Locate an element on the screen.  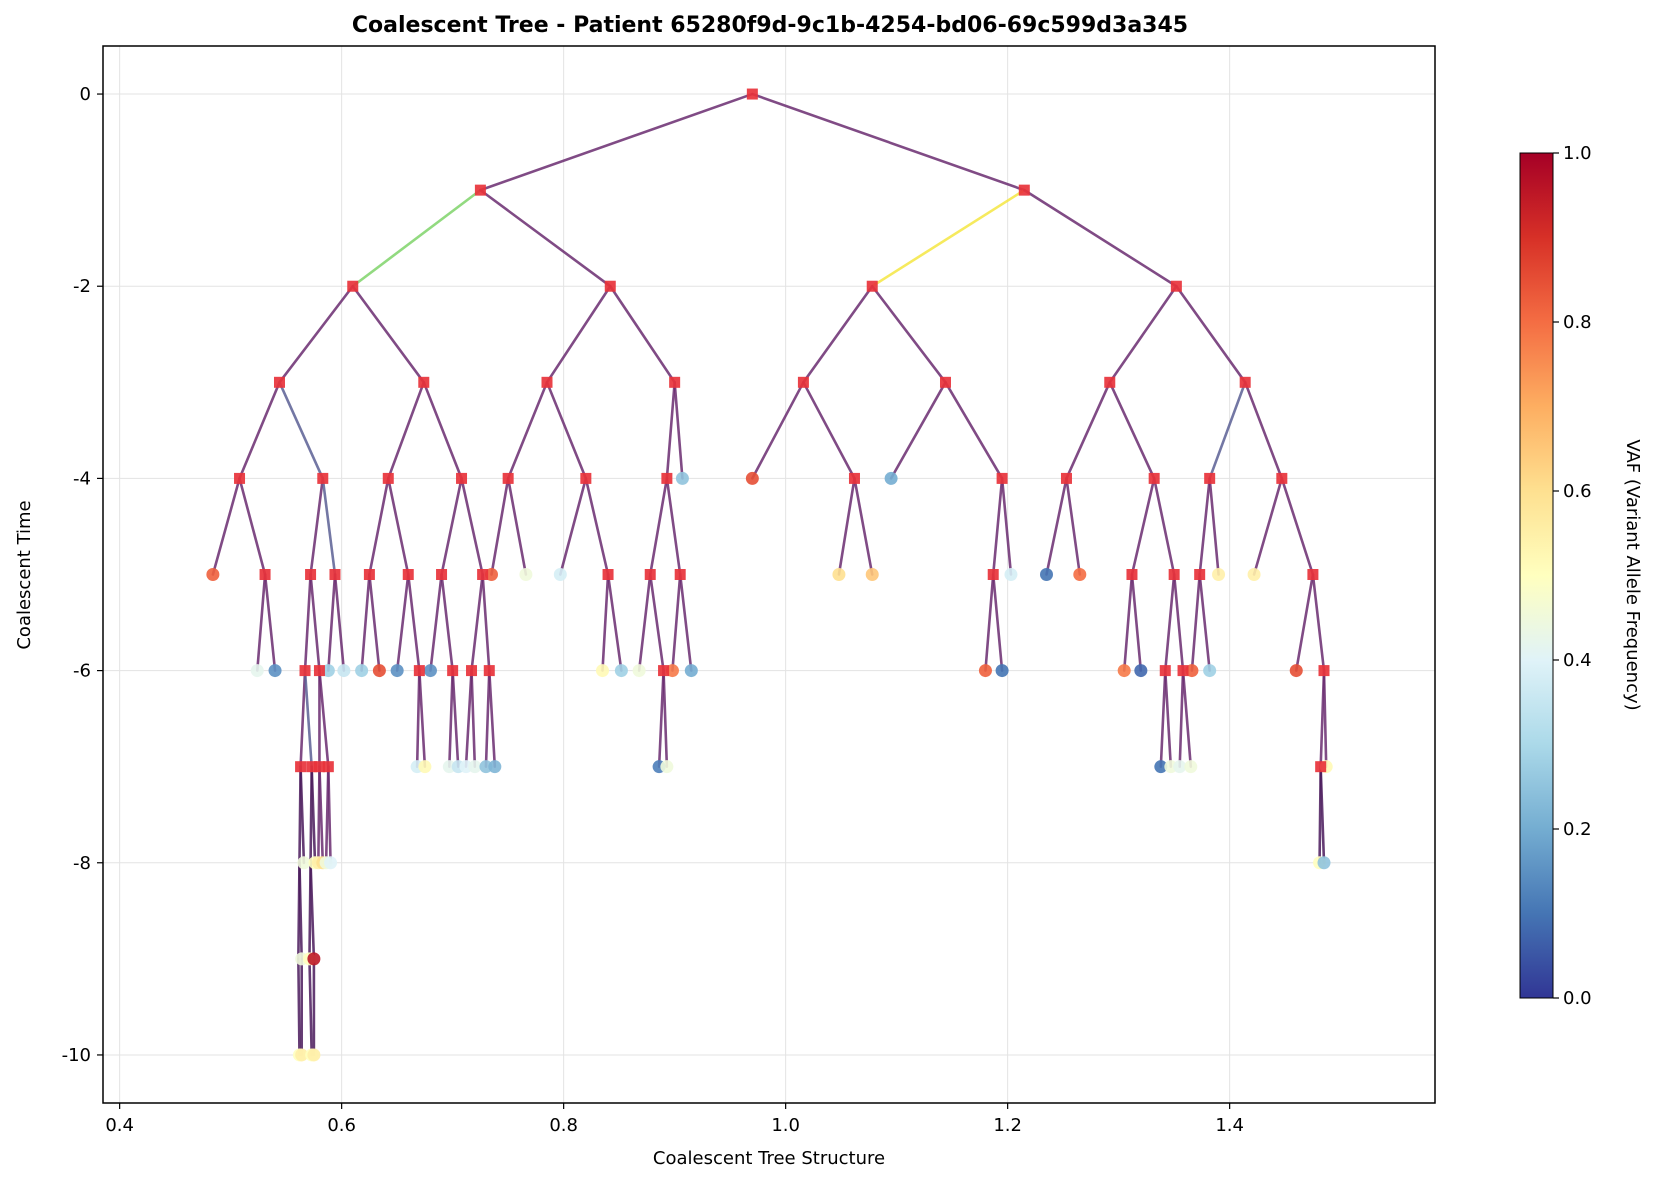
x-tick-label: 1.0 is located at coordinates (785, 1125).